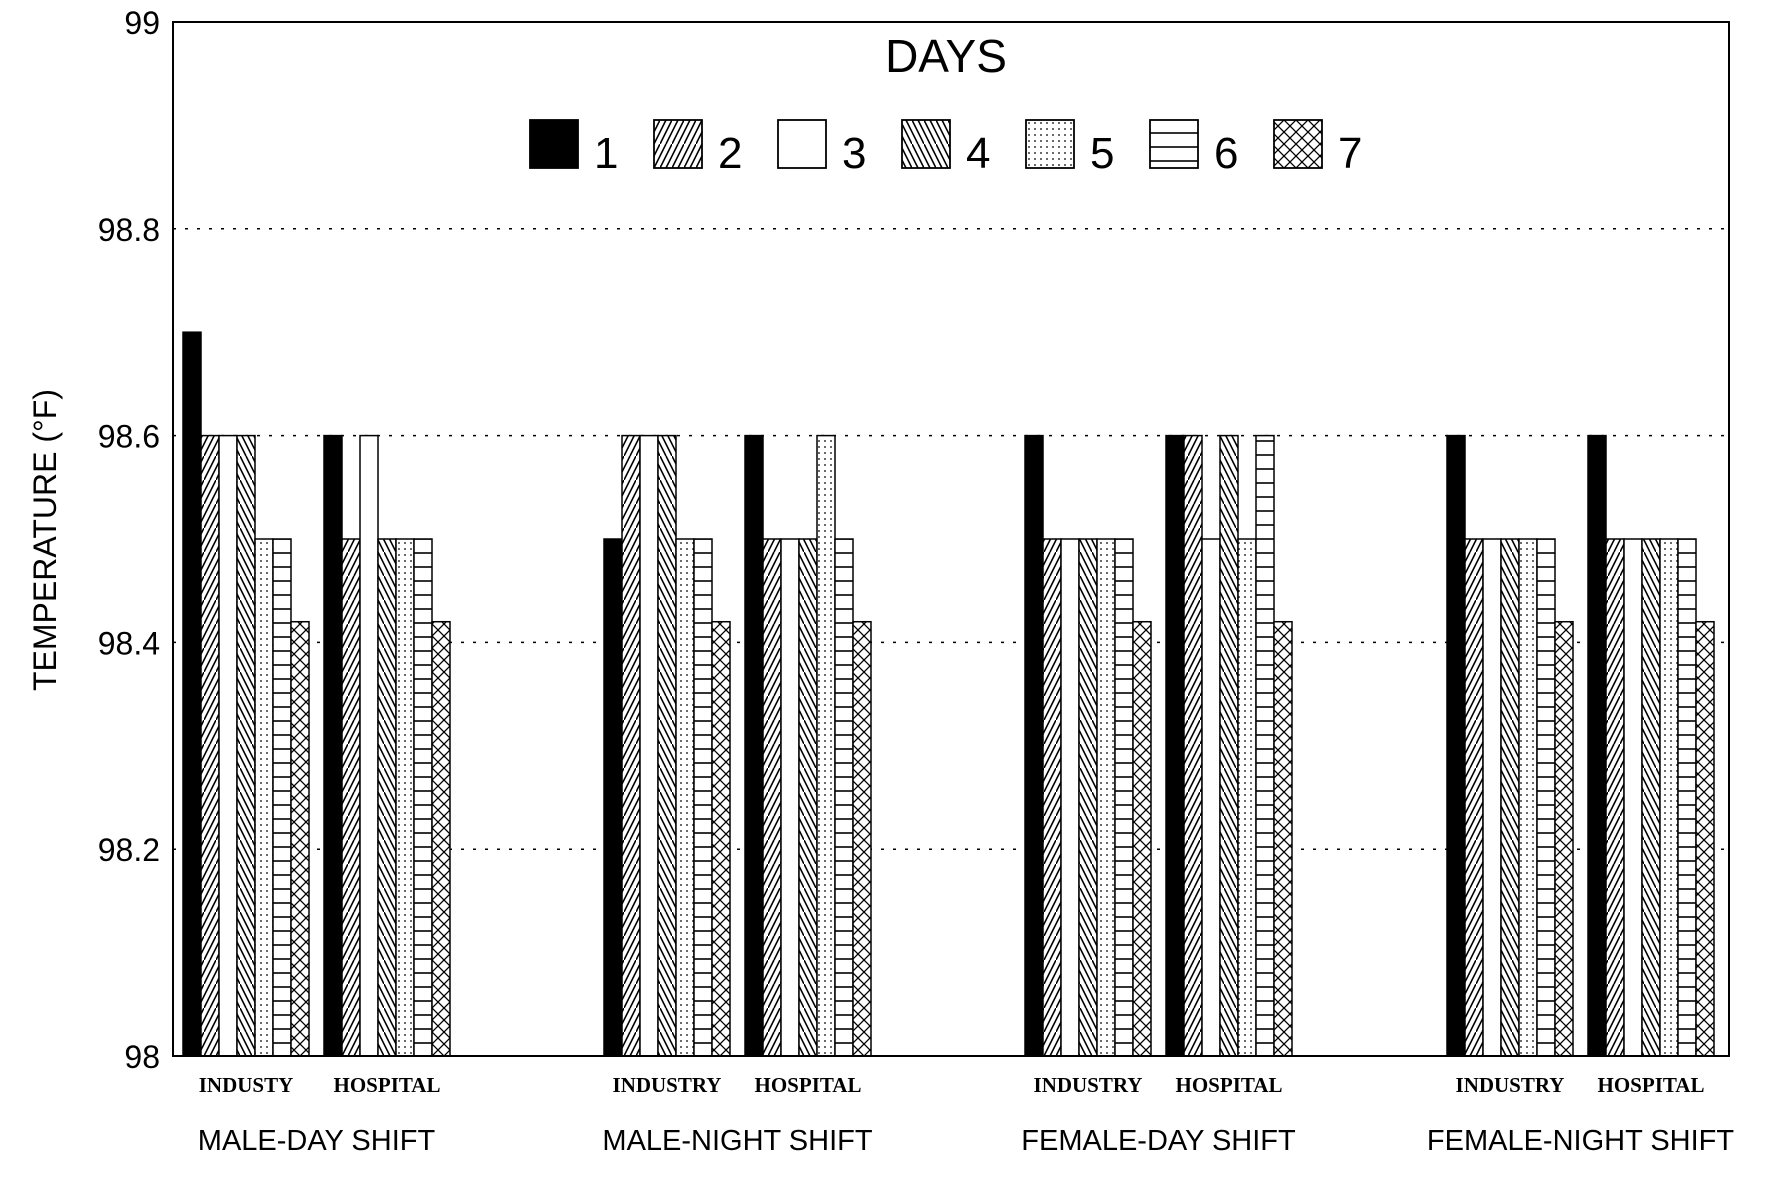 The width and height of the screenshot is (1769, 1177). I want to click on x-group-label: MALE-NIGHT SHIFT, so click(737, 1141).